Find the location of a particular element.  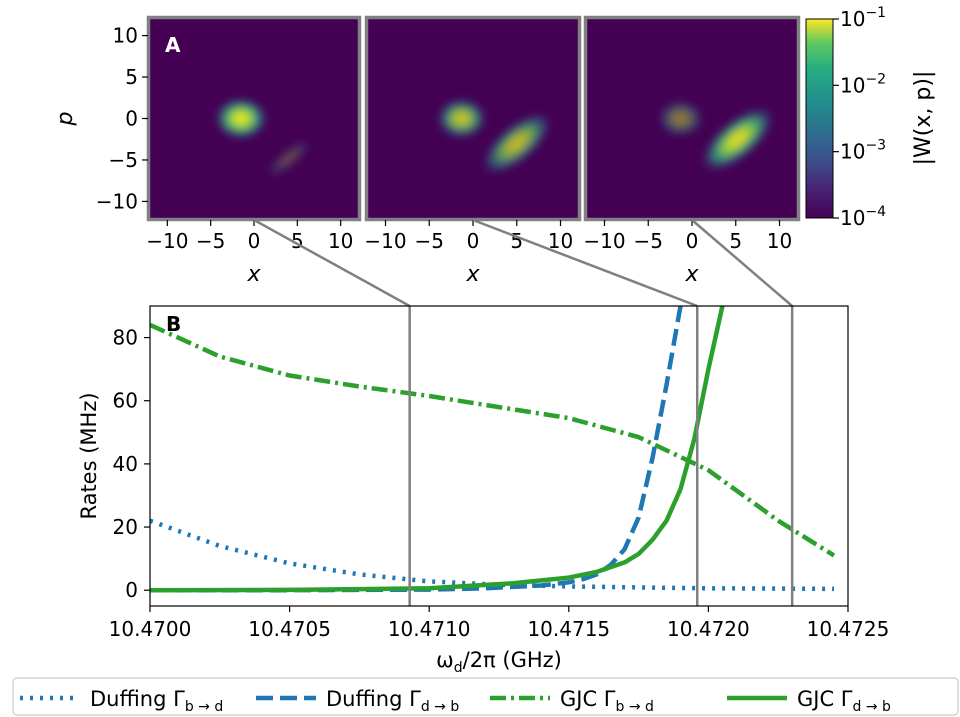

x-tick-label: 10.4715 is located at coordinates (568, 629).